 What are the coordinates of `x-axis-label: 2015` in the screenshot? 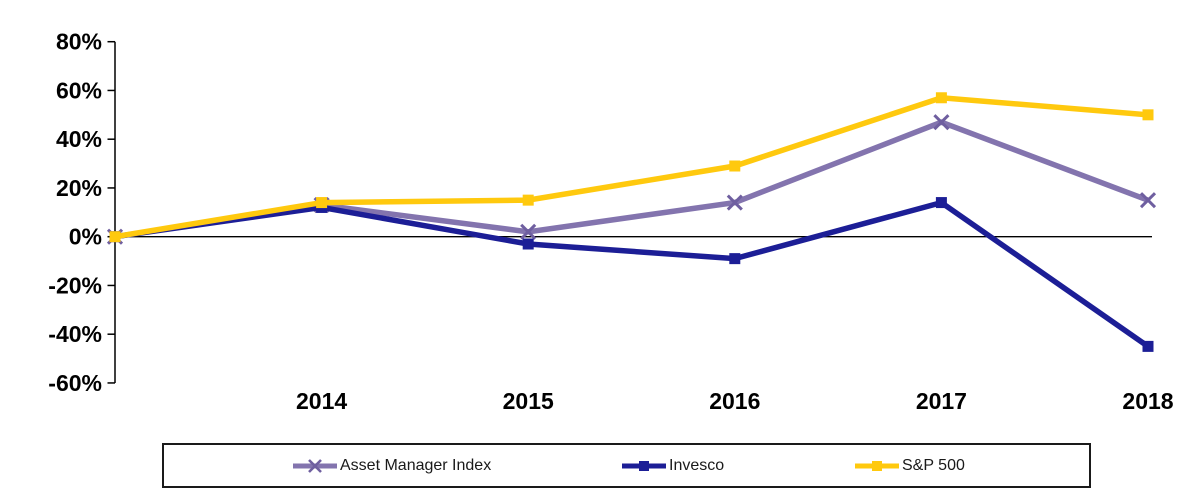 It's located at (528, 401).